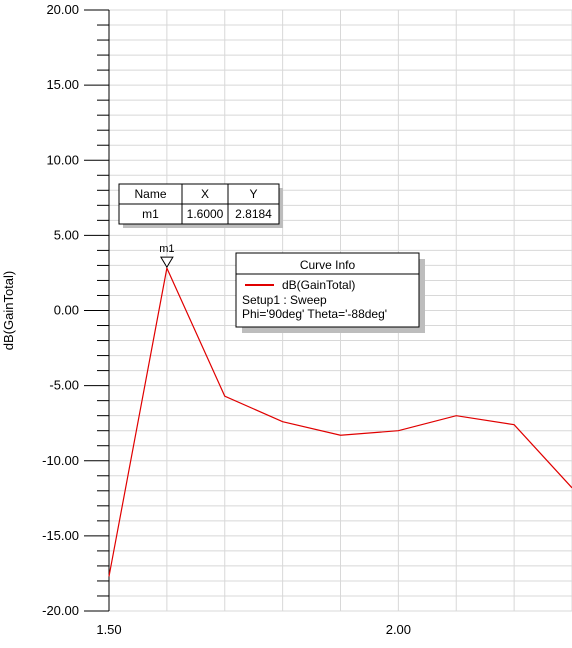 This screenshot has height=648, width=572. Describe the element at coordinates (108, 629) in the screenshot. I see `x-tick-label: 1.50` at that location.